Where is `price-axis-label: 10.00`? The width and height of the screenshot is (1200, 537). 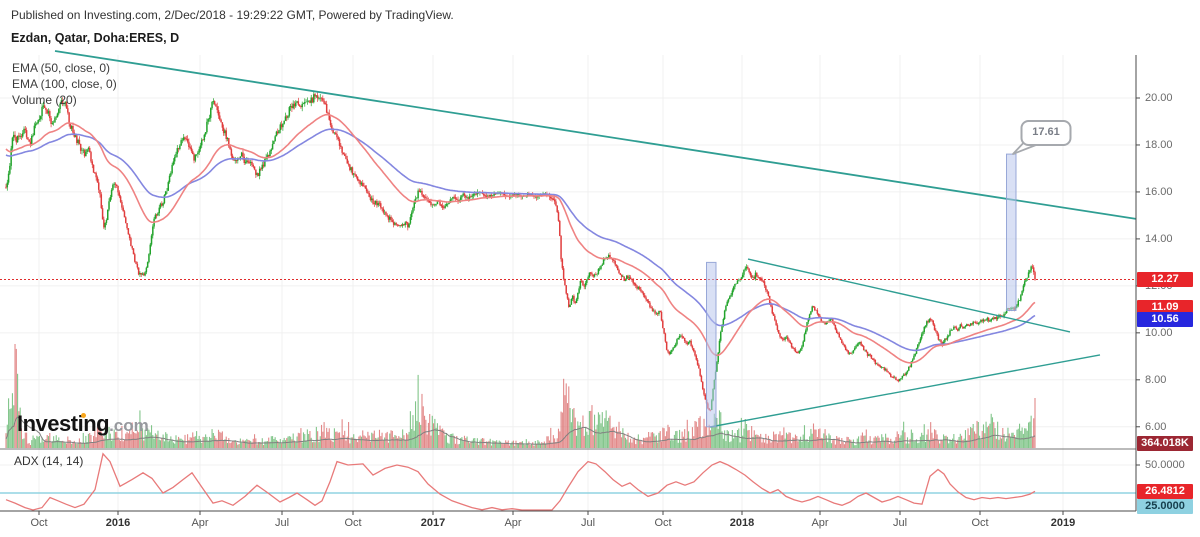
price-axis-label: 10.00 is located at coordinates (1159, 332).